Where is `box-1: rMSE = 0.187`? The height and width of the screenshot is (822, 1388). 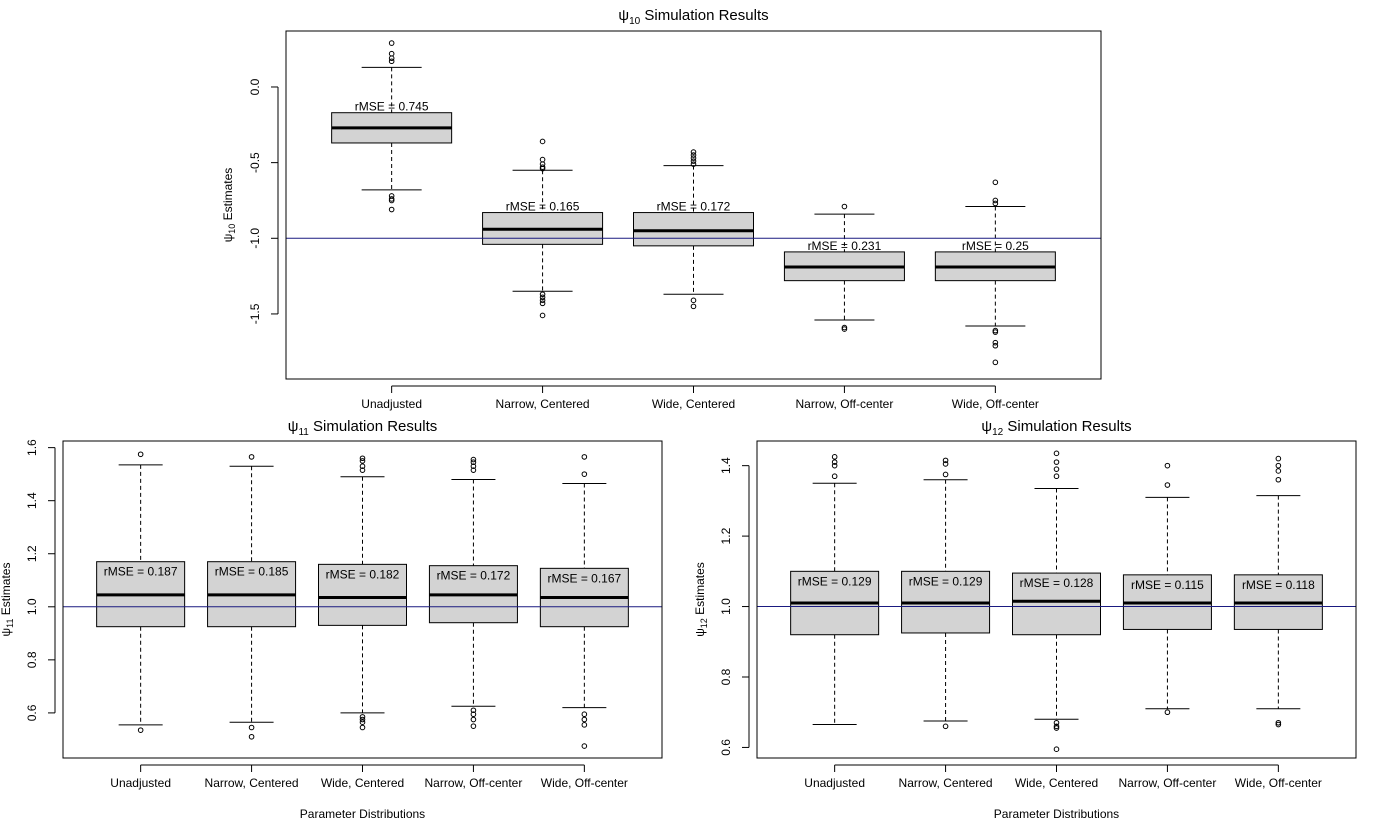
box-1: rMSE = 0.187 is located at coordinates (141, 592).